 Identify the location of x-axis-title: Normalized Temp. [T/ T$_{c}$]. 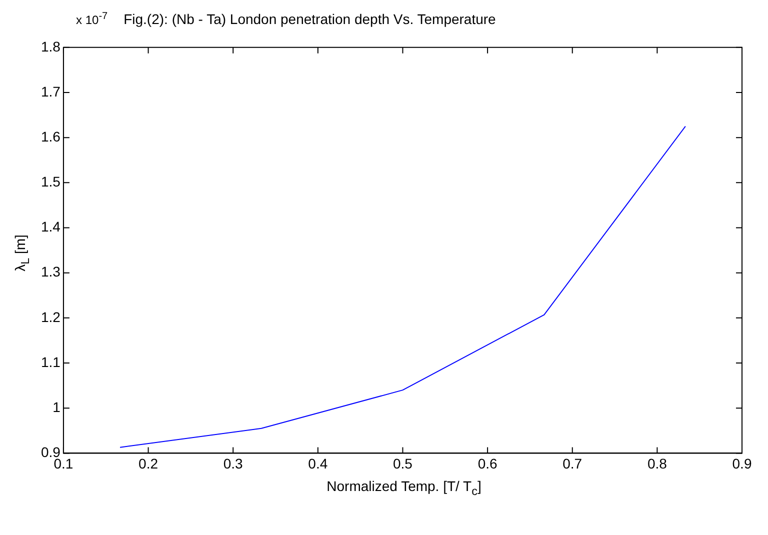
(404, 488).